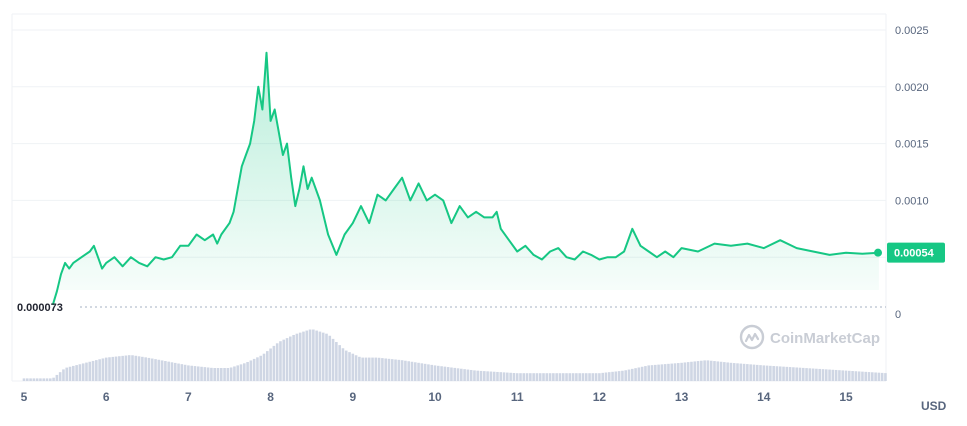 The height and width of the screenshot is (426, 967). What do you see at coordinates (752, 337) in the screenshot?
I see `coinmarketcap-logo-icon` at bounding box center [752, 337].